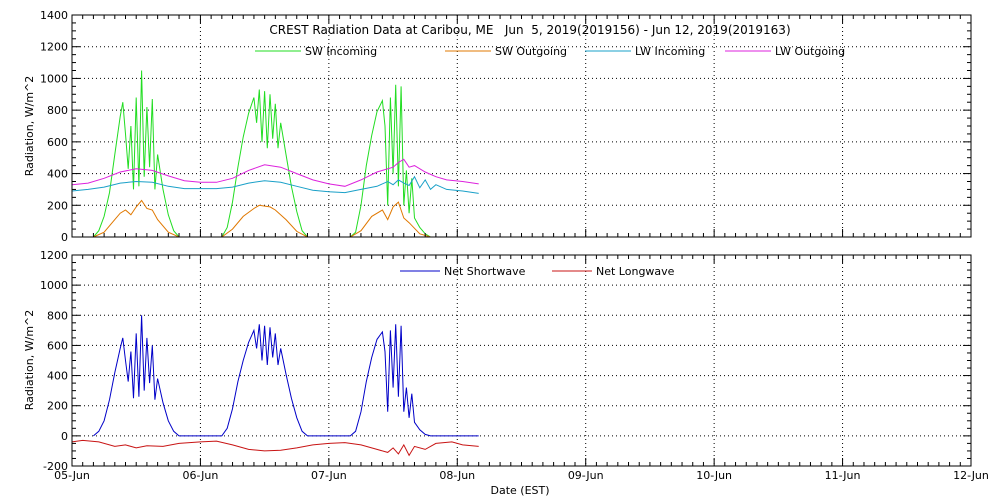 This screenshot has width=1000, height=500. Describe the element at coordinates (810, 51) in the screenshot. I see `legend-label: LW Outgoing` at that location.